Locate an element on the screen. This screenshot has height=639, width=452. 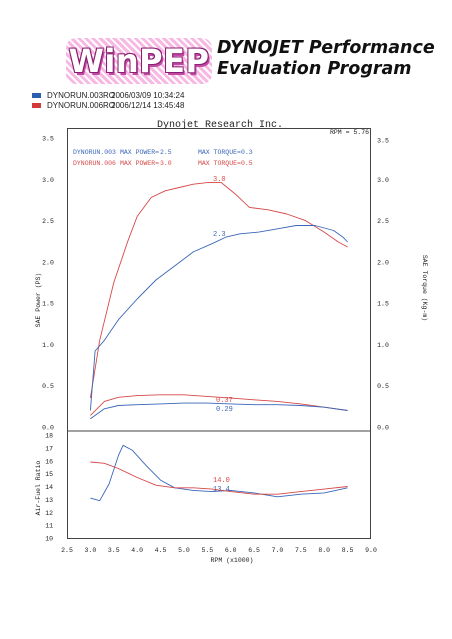
afr-tick-label: 13 is located at coordinates (49, 500).